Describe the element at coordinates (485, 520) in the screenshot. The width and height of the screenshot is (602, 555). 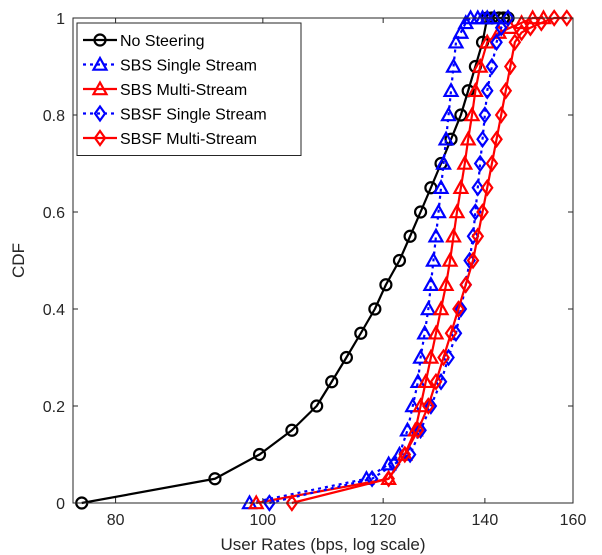
I see `x-tick-label: 140` at that location.